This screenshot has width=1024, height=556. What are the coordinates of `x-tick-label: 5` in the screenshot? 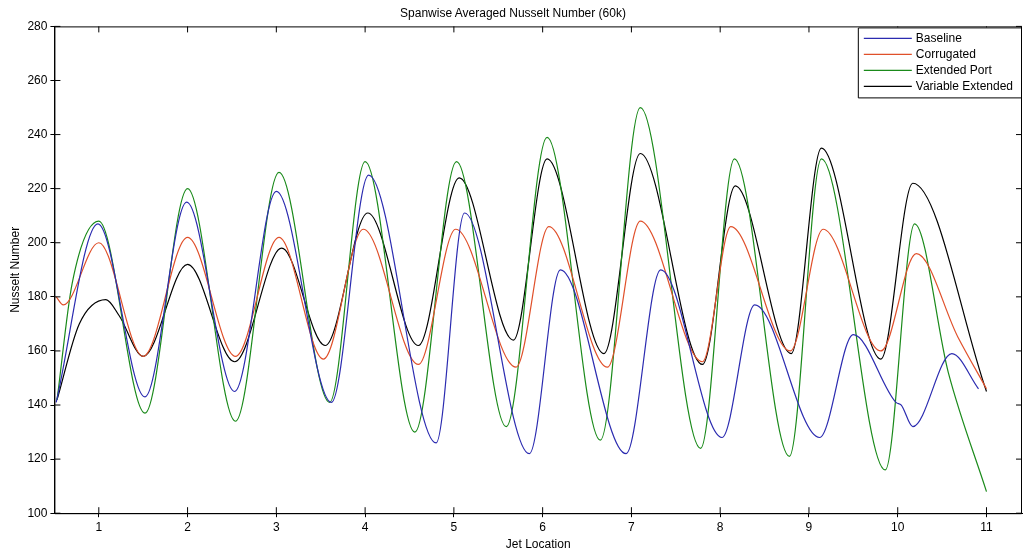 It's located at (454, 526).